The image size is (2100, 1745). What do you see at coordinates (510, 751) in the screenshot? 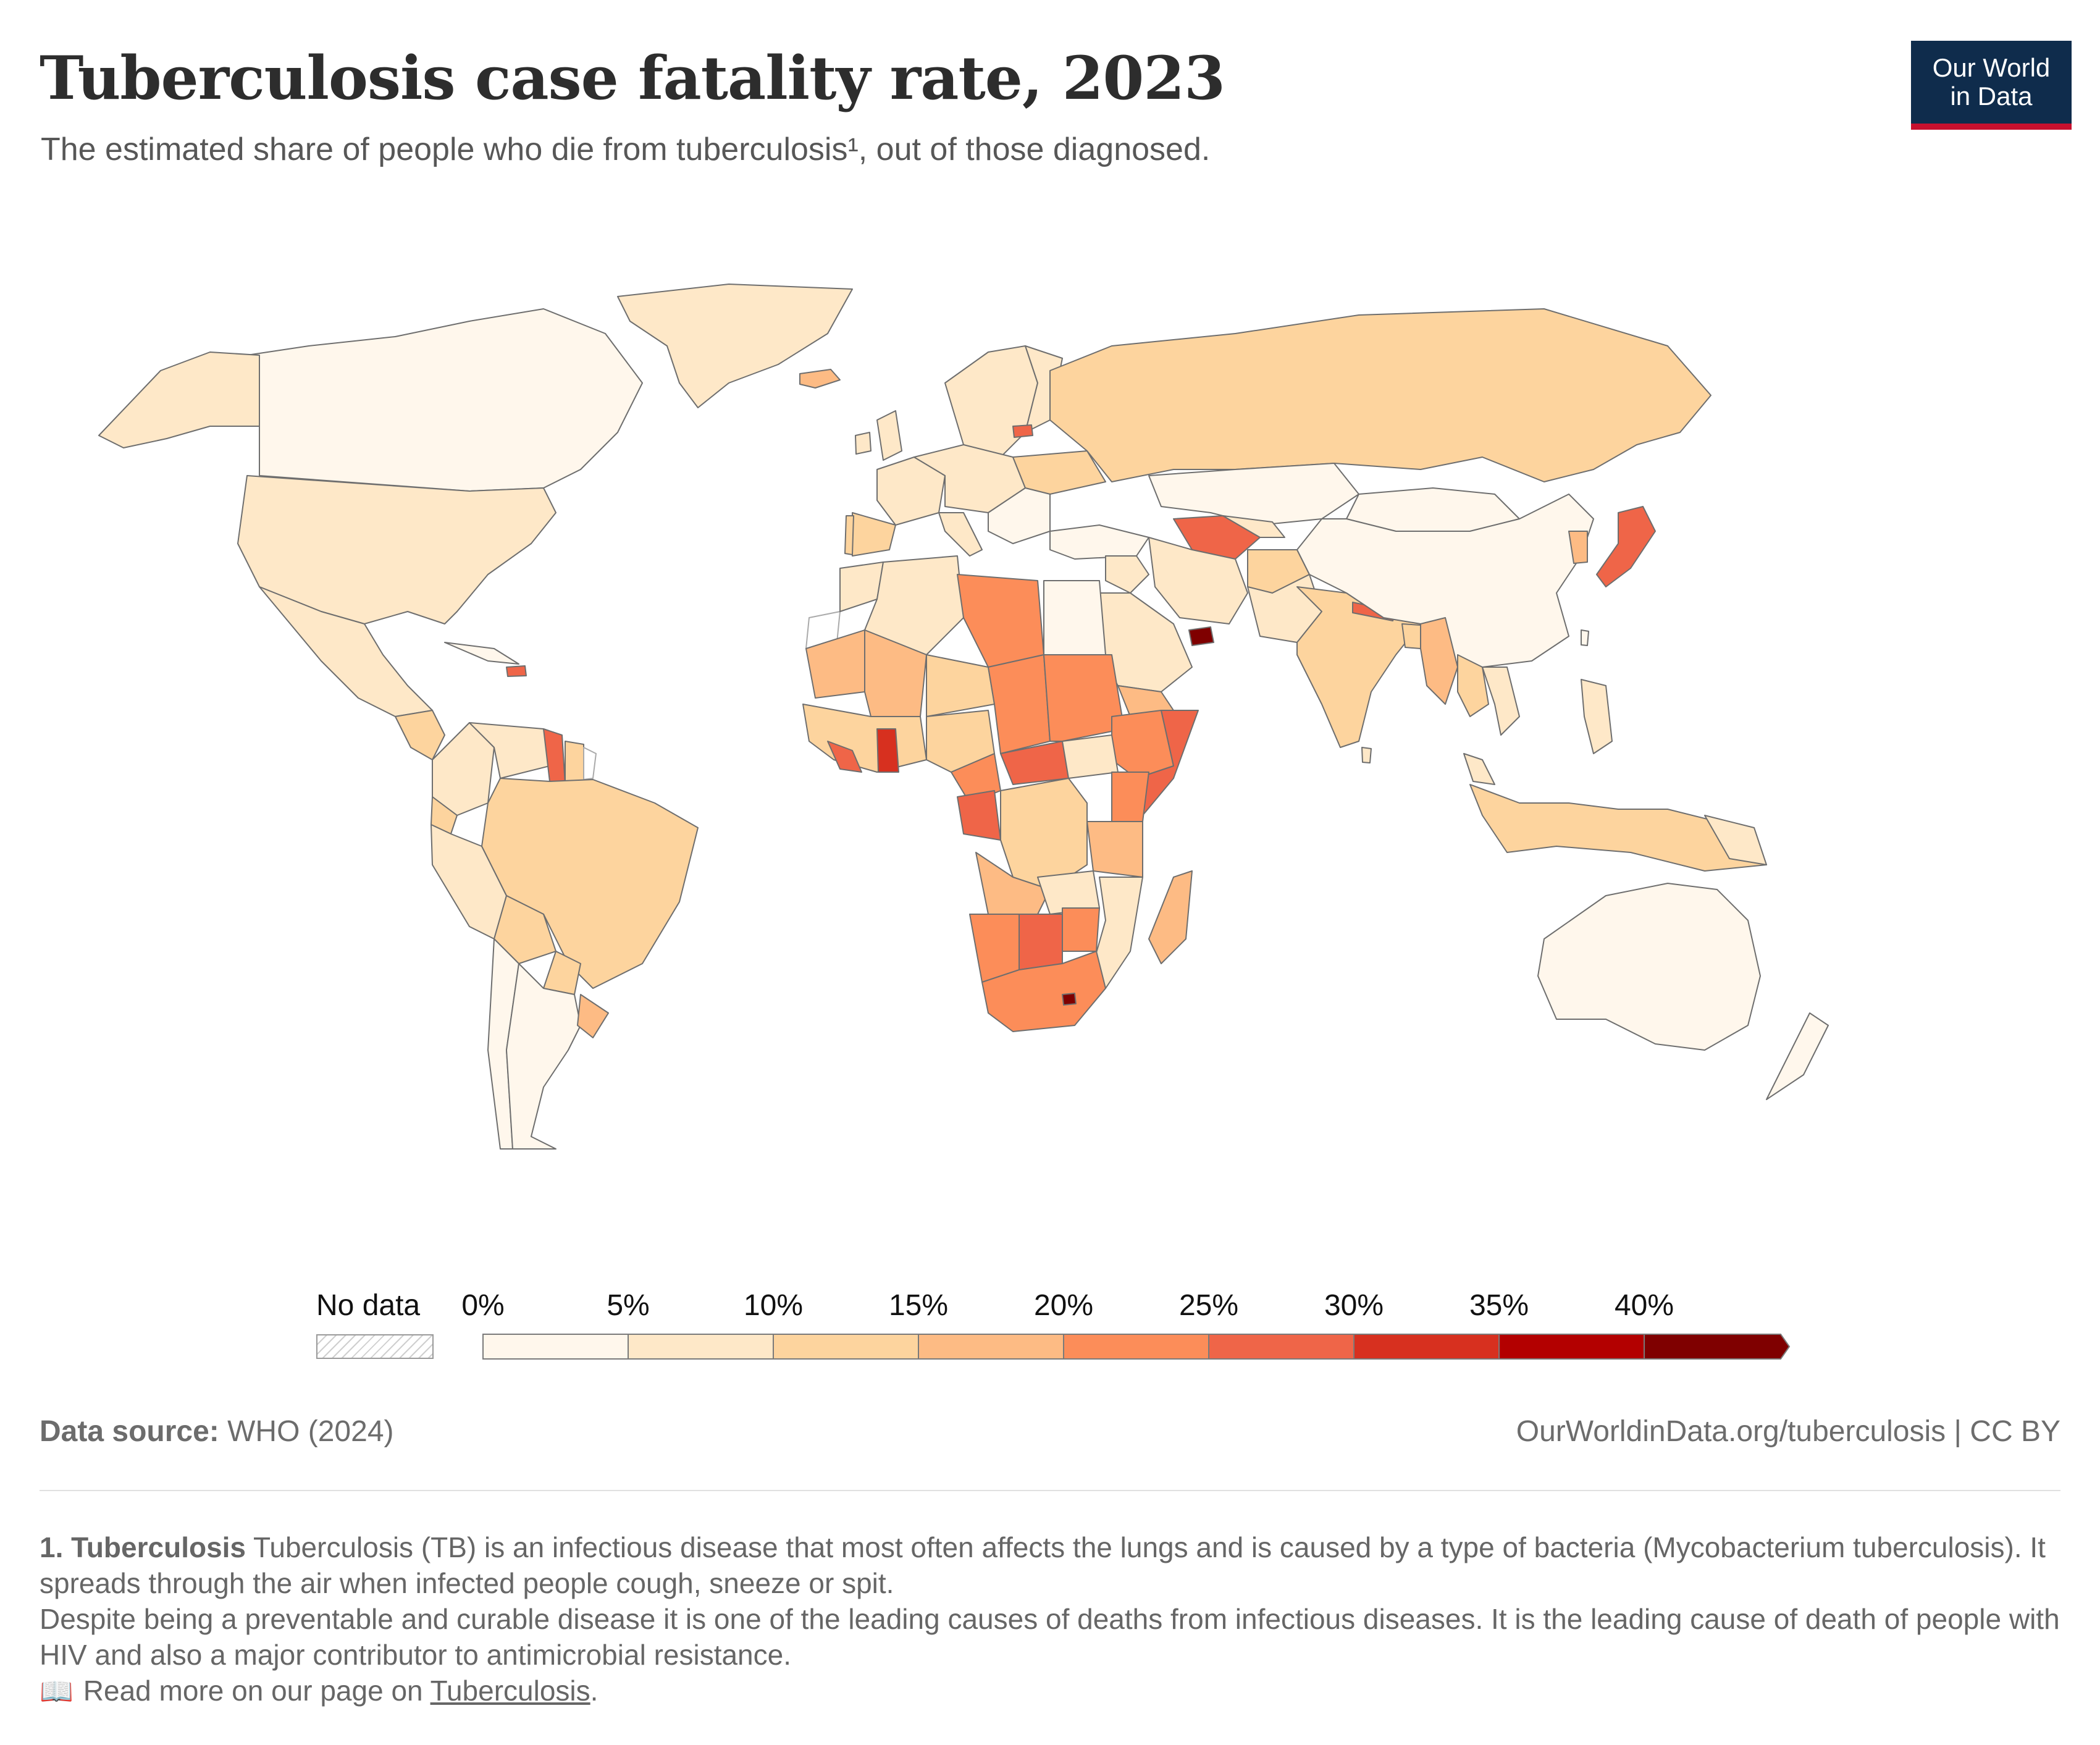
I see `region-venezuela` at bounding box center [510, 751].